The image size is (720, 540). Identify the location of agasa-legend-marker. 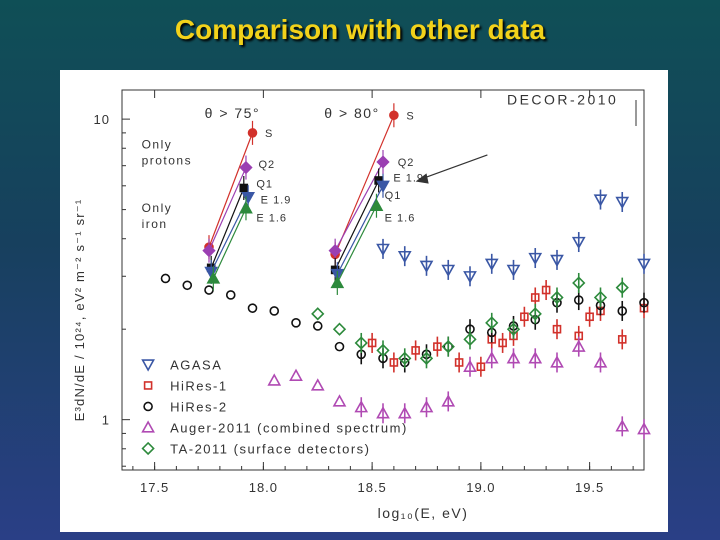
(148, 365).